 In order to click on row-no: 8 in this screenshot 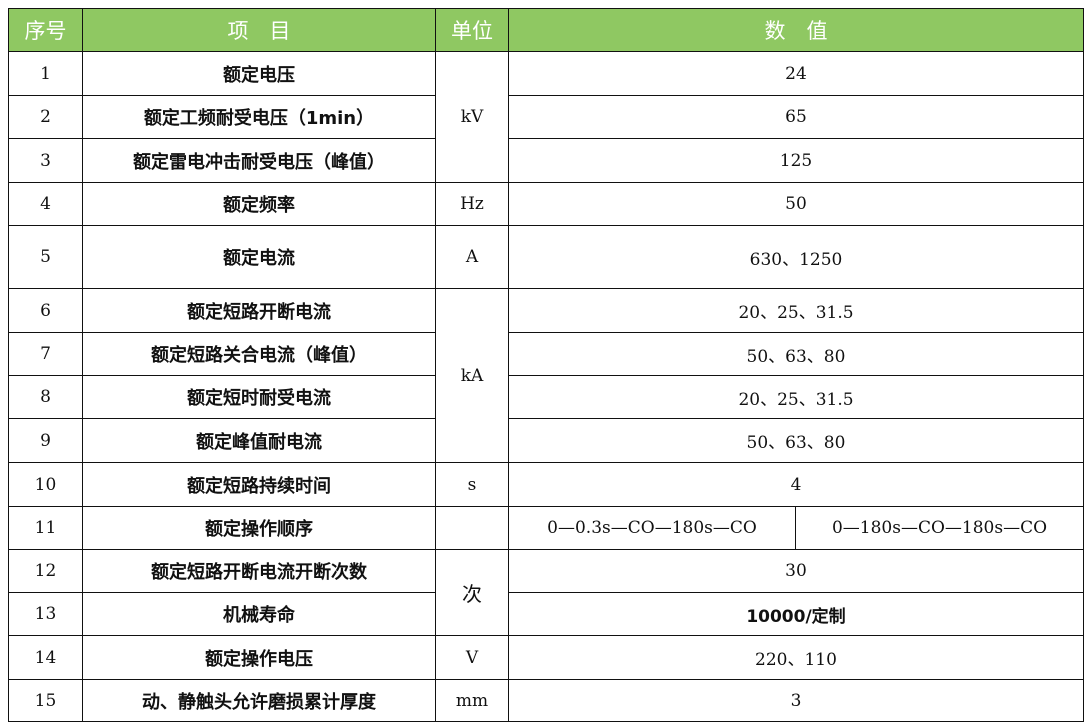, I will do `click(45, 397)`.